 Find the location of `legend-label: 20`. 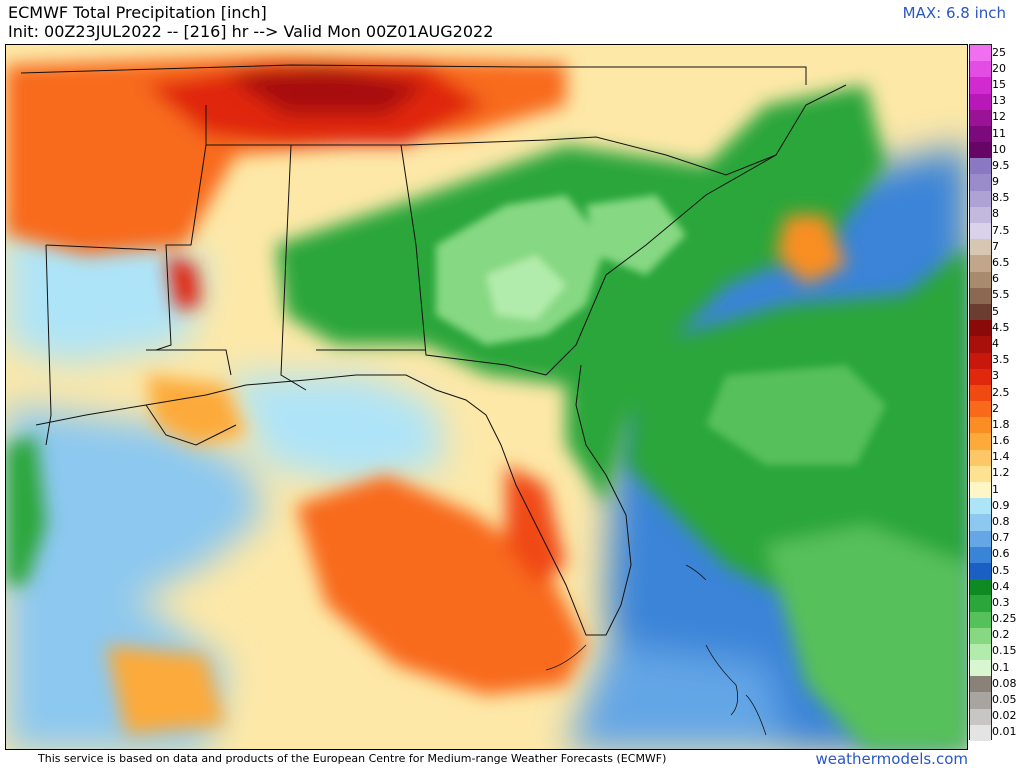

legend-label: 20 is located at coordinates (999, 68).